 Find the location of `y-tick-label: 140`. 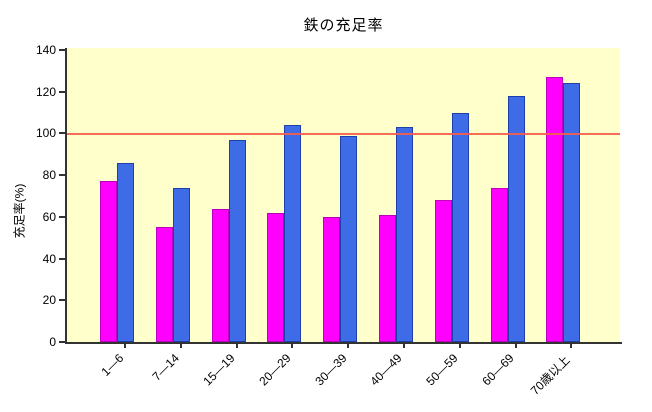

y-tick-label: 140 is located at coordinates (45, 50).